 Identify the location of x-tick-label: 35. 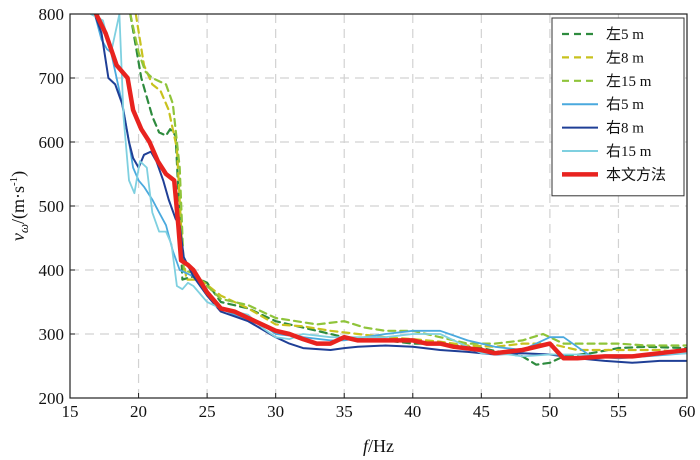
(344, 411).